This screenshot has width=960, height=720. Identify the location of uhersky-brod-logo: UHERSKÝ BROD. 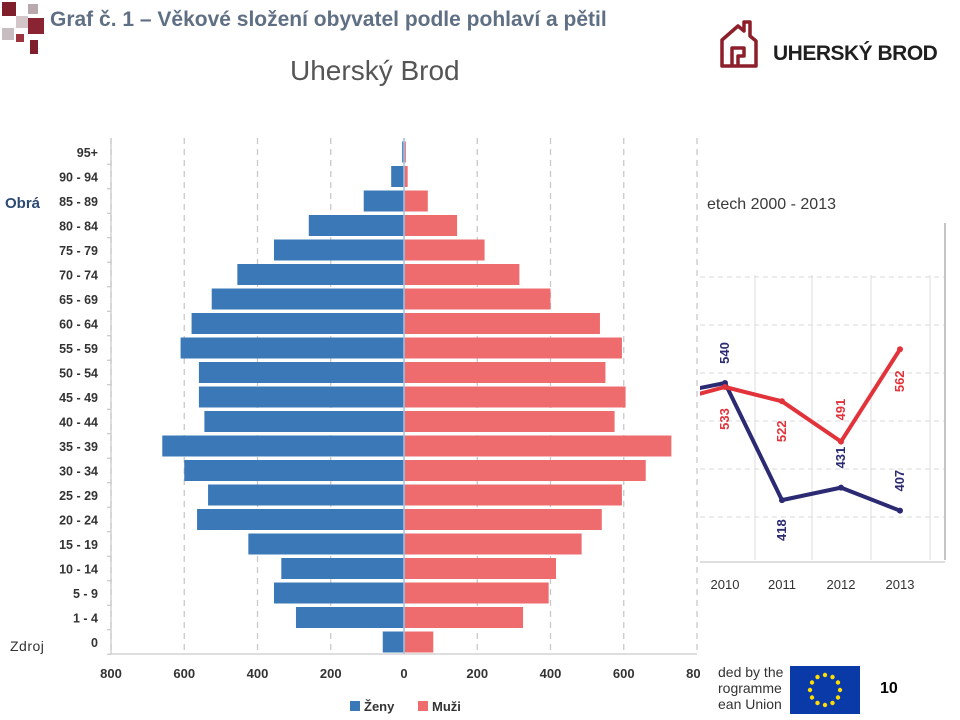
(827, 46).